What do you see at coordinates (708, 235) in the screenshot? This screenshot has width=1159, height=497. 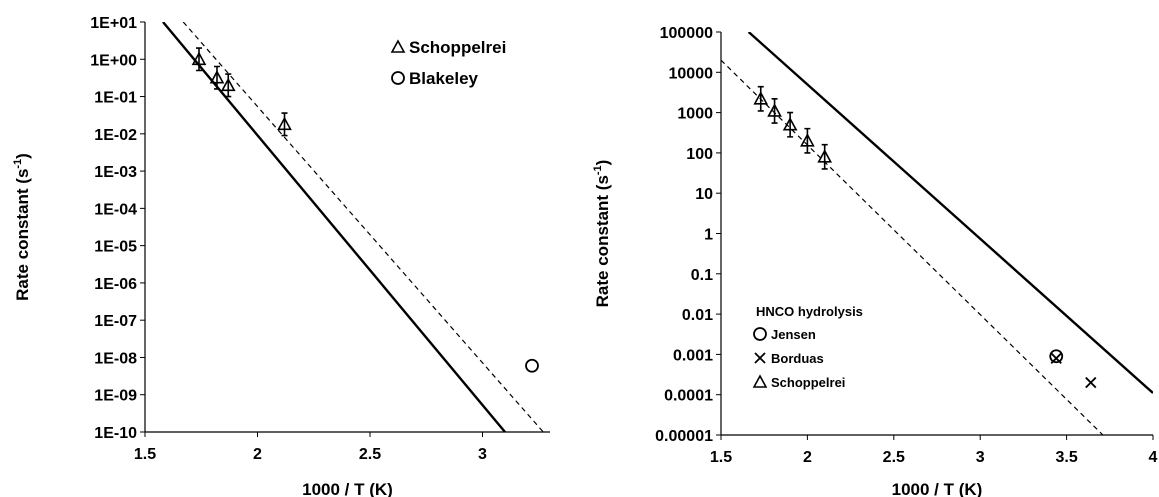 I see `y-tick-label: 1` at bounding box center [708, 235].